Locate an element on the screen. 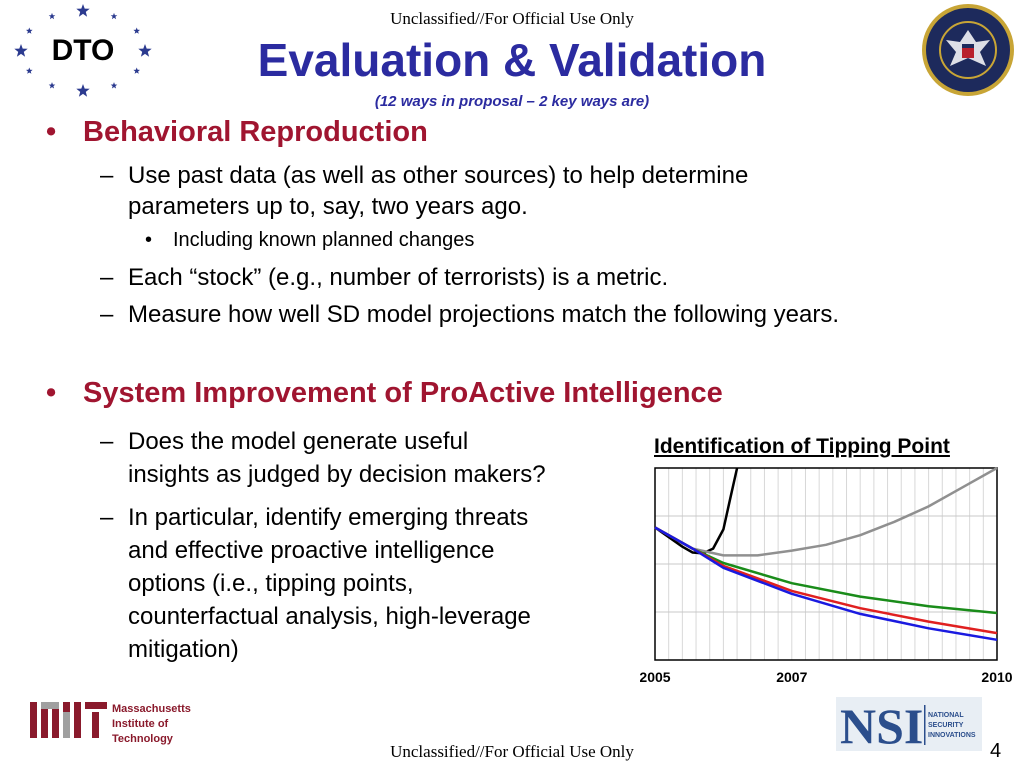 The image size is (1024, 768). classification-bottom: Unclassified//For Official Use Only is located at coordinates (512, 751).